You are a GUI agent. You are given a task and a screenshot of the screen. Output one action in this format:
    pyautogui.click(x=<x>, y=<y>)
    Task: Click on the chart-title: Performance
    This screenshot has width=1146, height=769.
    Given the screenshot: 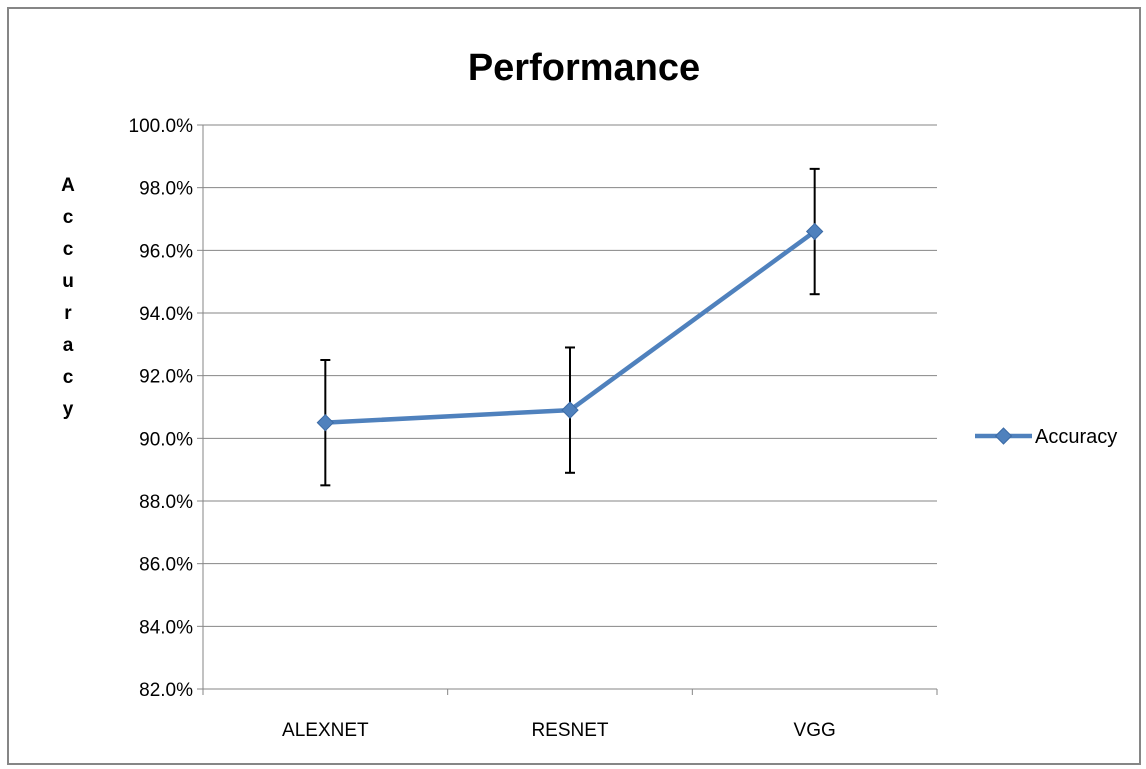 What is the action you would take?
    pyautogui.click(x=584, y=68)
    